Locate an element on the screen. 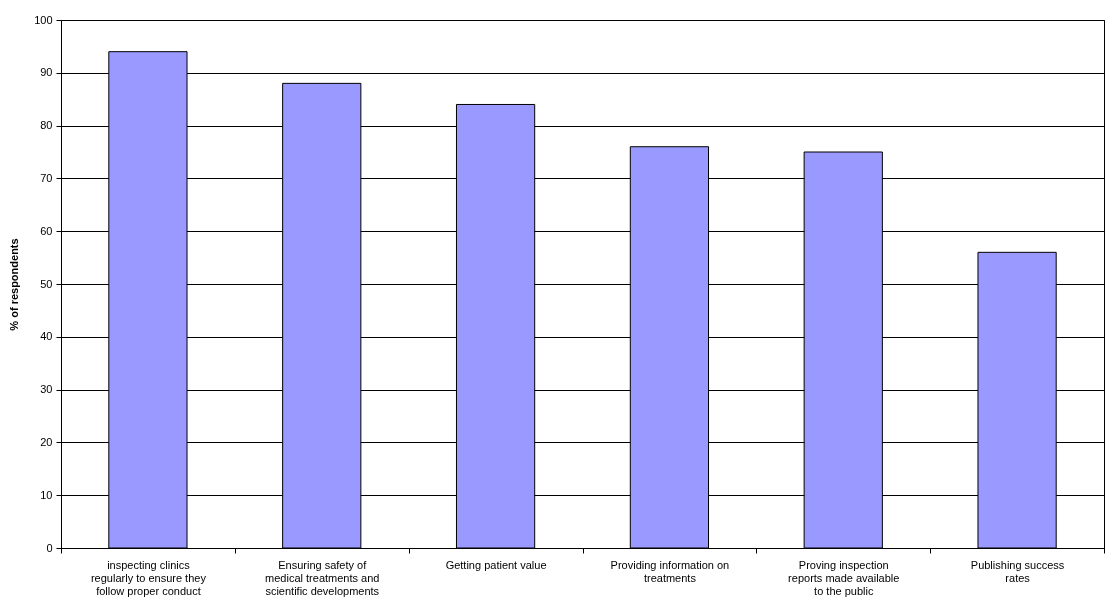  y-tick-label: 80 is located at coordinates (46, 125).